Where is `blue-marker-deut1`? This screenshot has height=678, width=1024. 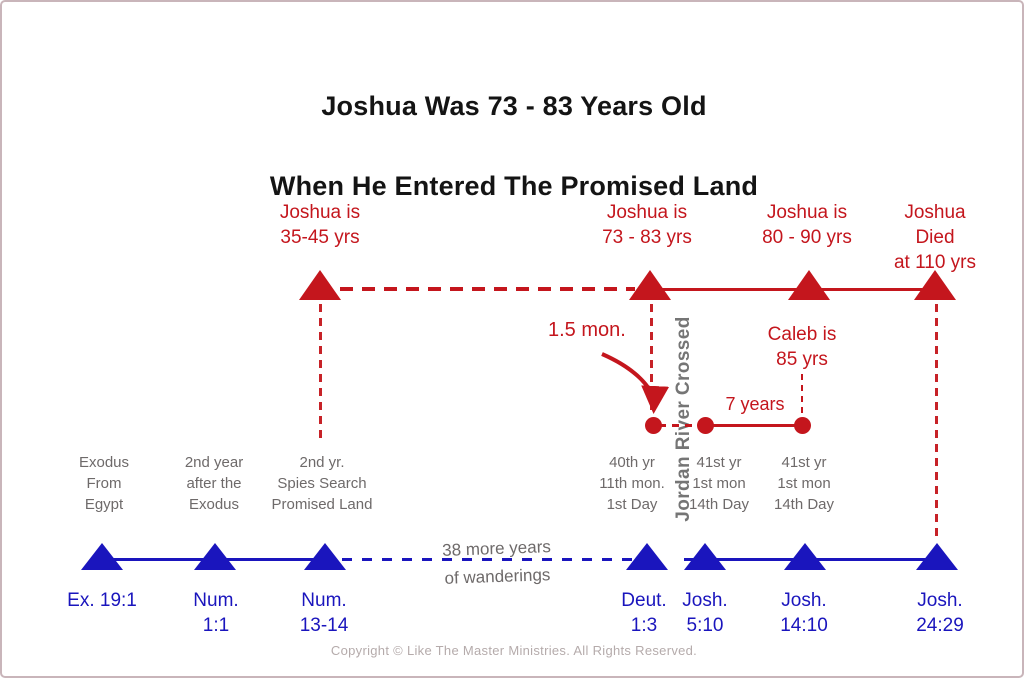
blue-marker-deut1 is located at coordinates (647, 556).